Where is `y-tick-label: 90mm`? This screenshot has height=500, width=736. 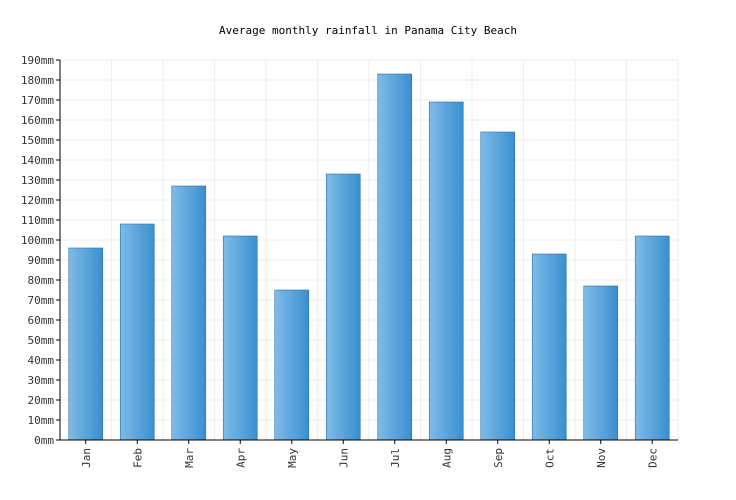
y-tick-label: 90mm is located at coordinates (41, 260).